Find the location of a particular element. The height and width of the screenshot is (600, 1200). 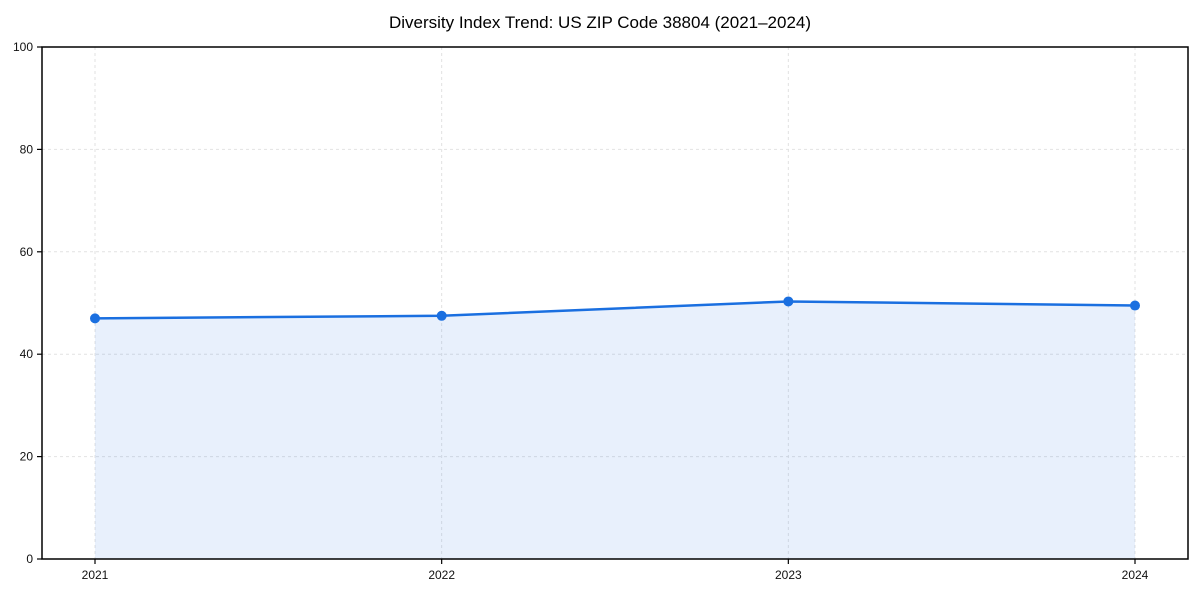

x-tick-label: 2024 is located at coordinates (1135, 575).